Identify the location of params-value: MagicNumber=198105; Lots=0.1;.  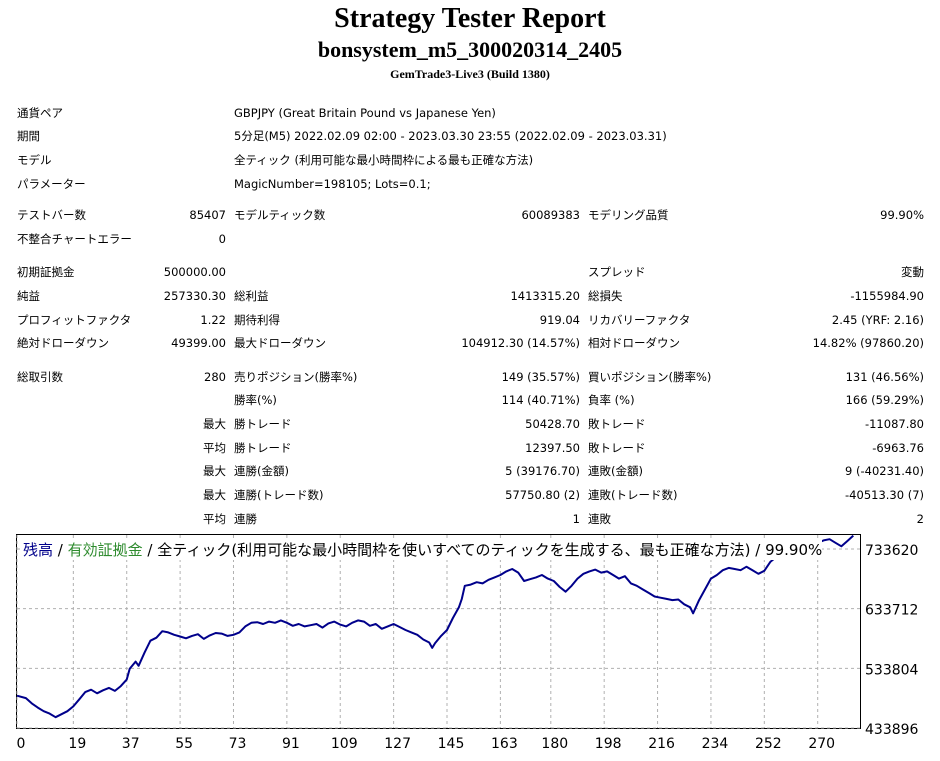
(332, 184).